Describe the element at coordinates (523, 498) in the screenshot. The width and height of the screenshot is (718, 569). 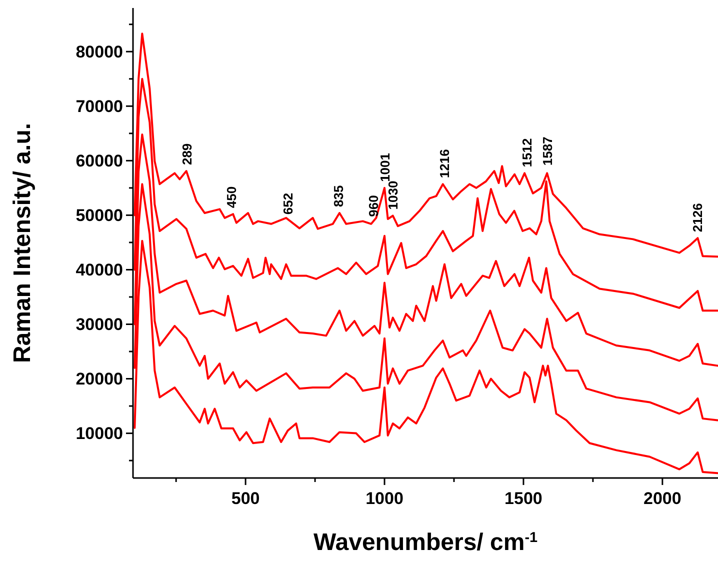
I see `x-tick-label: 1500` at that location.